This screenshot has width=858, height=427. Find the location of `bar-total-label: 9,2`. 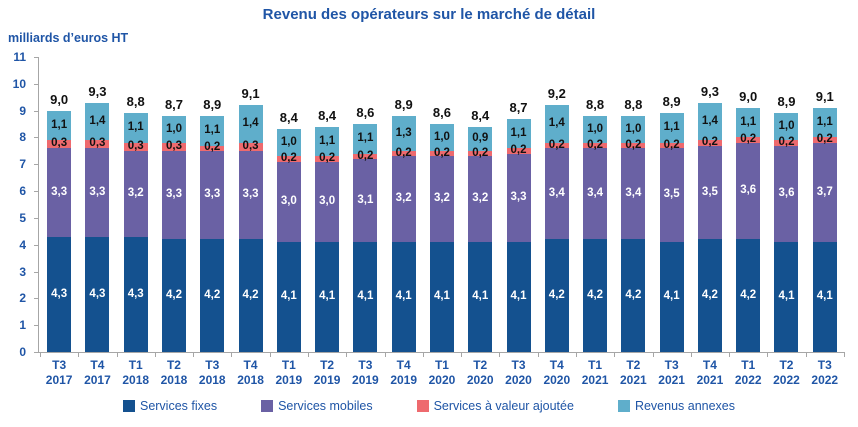

bar-total-label: 9,2 is located at coordinates (556, 94).